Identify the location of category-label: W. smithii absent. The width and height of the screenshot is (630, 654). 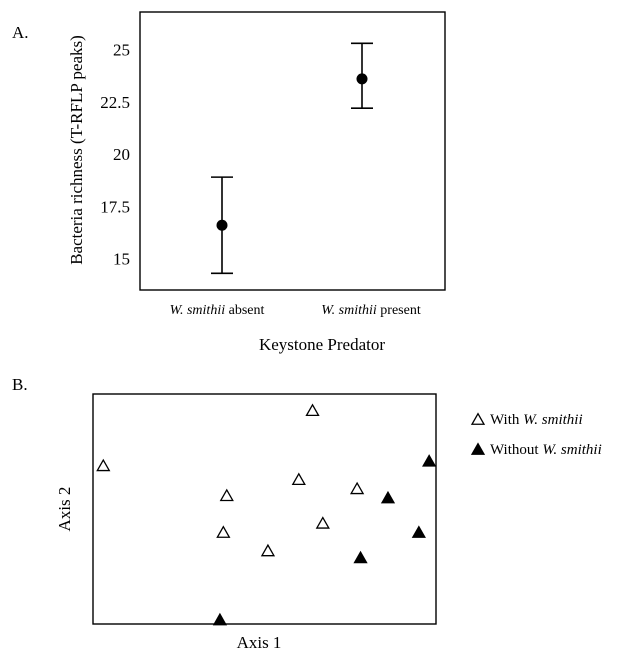
(217, 310).